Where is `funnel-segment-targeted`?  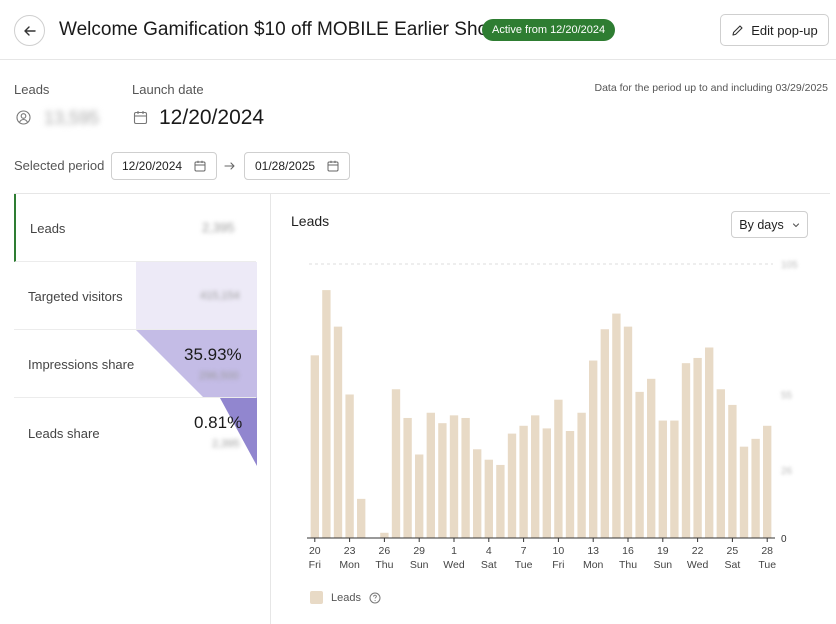 funnel-segment-targeted is located at coordinates (196, 296).